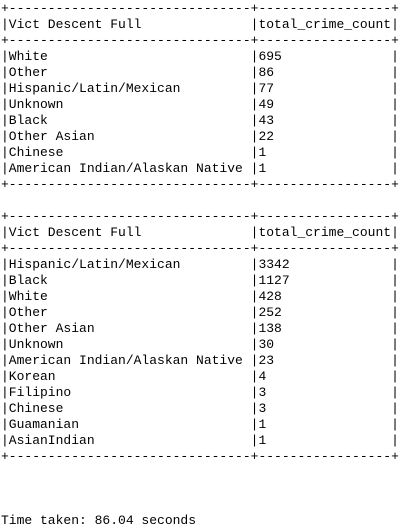 The height and width of the screenshot is (529, 402). I want to click on table-row: |Guamanian |1 |, so click(200, 424).